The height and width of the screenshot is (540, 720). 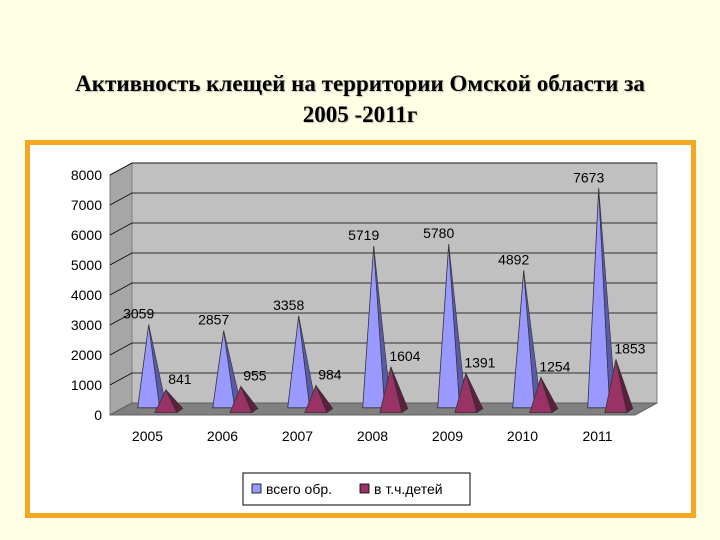 I want to click on page-title-line2: 2005 -2011г, so click(x=360, y=114).